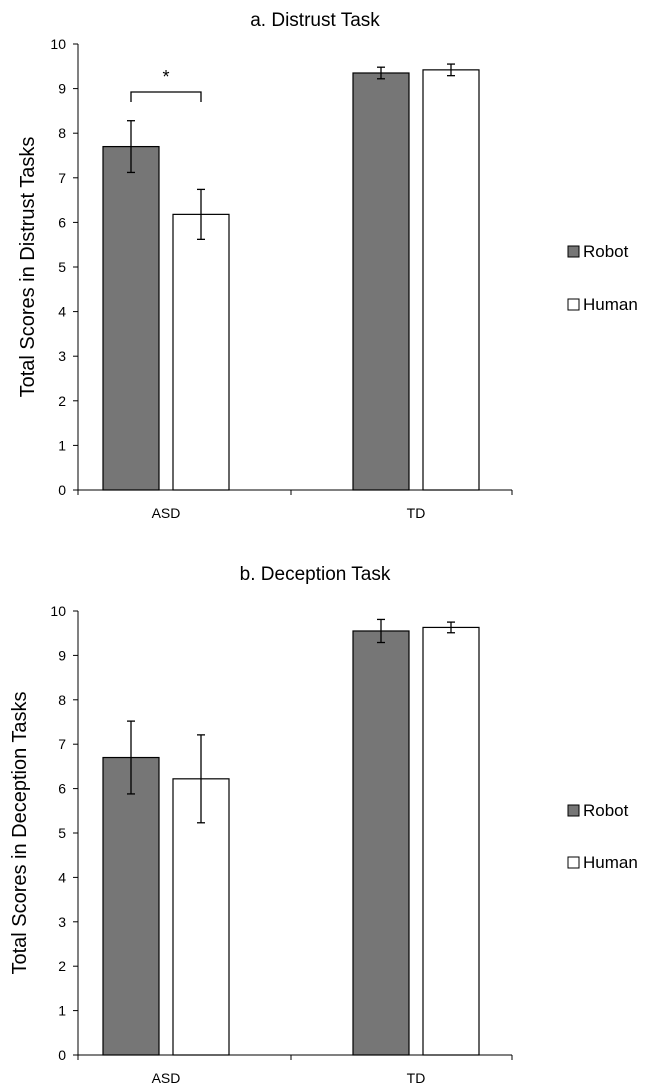 Image resolution: width=653 pixels, height=1090 pixels. What do you see at coordinates (166, 96) in the screenshot?
I see `significance-bracket` at bounding box center [166, 96].